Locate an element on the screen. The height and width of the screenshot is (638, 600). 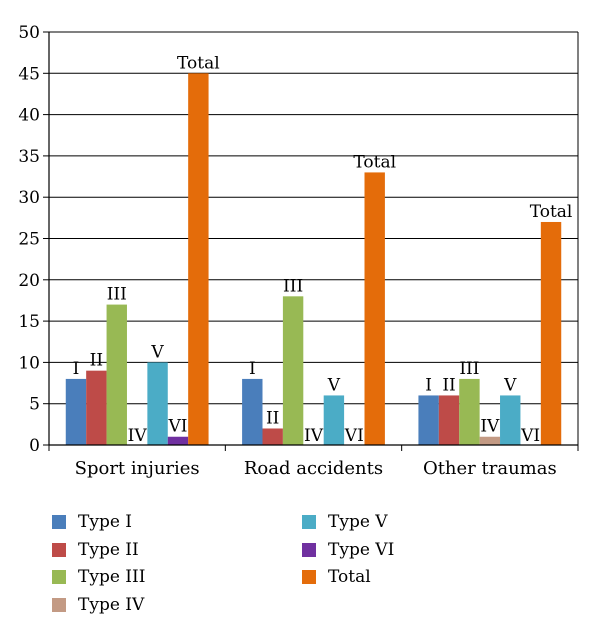
y-tick-label: 10 is located at coordinates (29, 363).